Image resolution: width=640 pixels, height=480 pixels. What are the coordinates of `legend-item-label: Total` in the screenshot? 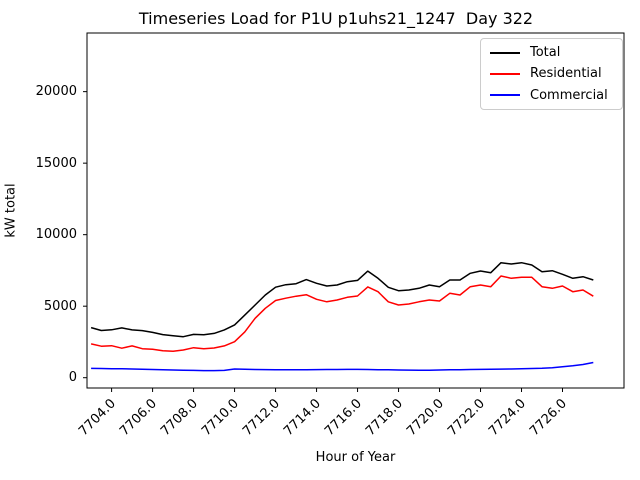 It's located at (545, 53).